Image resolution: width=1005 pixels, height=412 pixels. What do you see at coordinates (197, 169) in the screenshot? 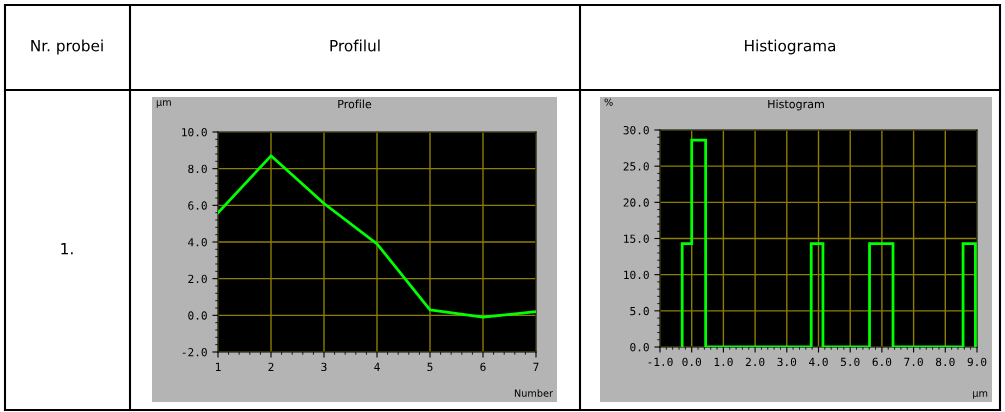
I see `y-tick-label: 8.0` at bounding box center [197, 169].